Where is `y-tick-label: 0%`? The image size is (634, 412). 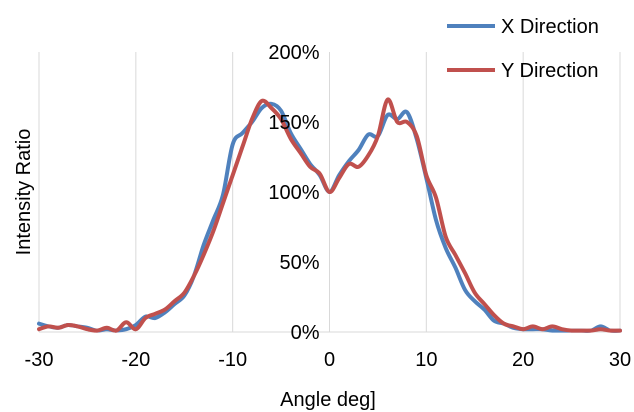 y-tick-label: 0% is located at coordinates (305, 333).